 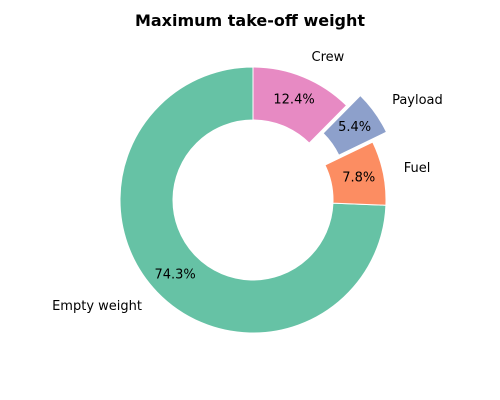 I want to click on slice-crew, so click(x=300, y=105).